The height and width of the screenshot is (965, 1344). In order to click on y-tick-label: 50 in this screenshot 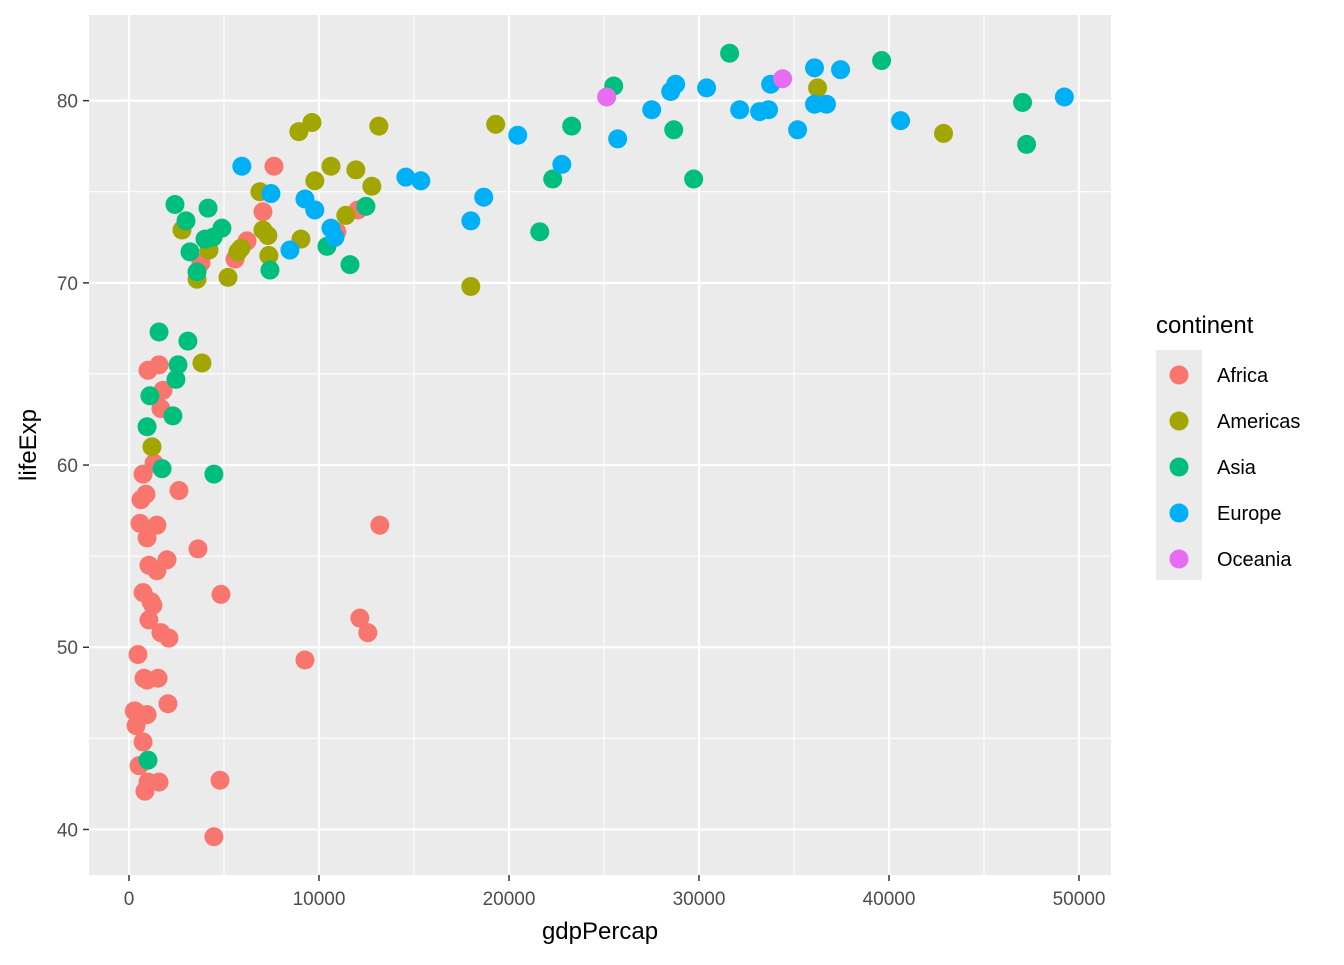, I will do `click(67, 648)`.